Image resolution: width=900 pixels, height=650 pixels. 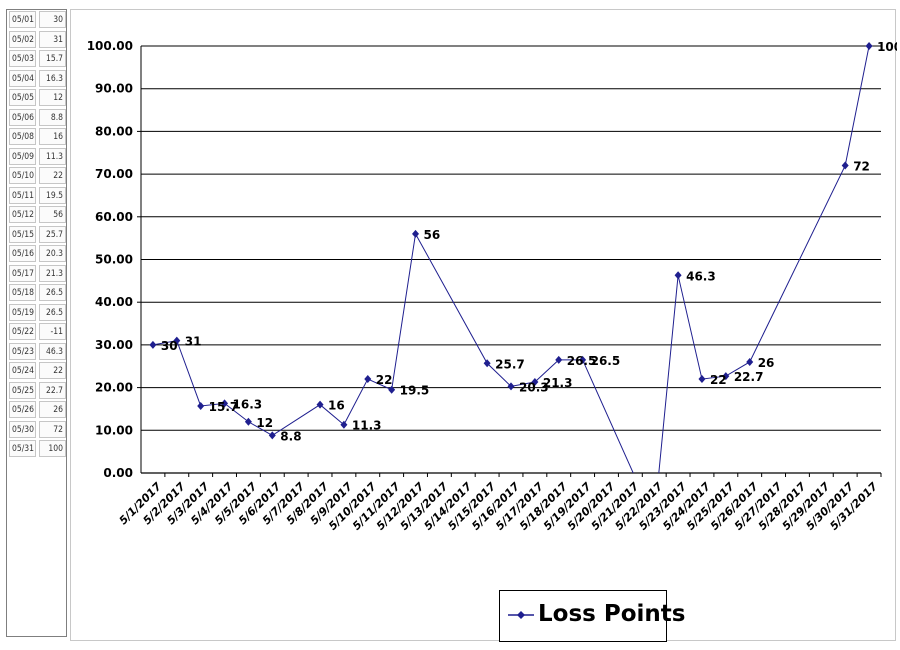 I want to click on table-row: 05/24 22, so click(x=37, y=371).